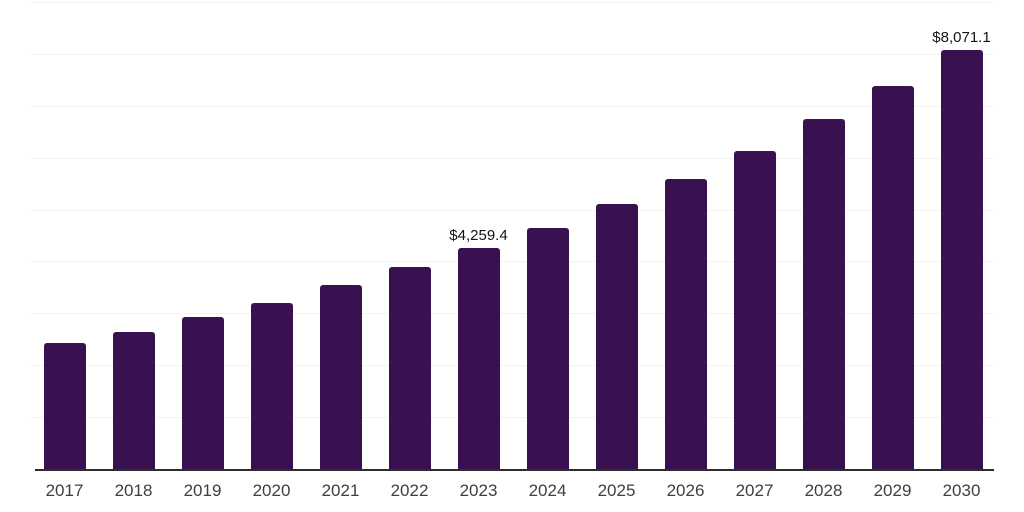  I want to click on x-tick-2028: 2028, so click(823, 490).